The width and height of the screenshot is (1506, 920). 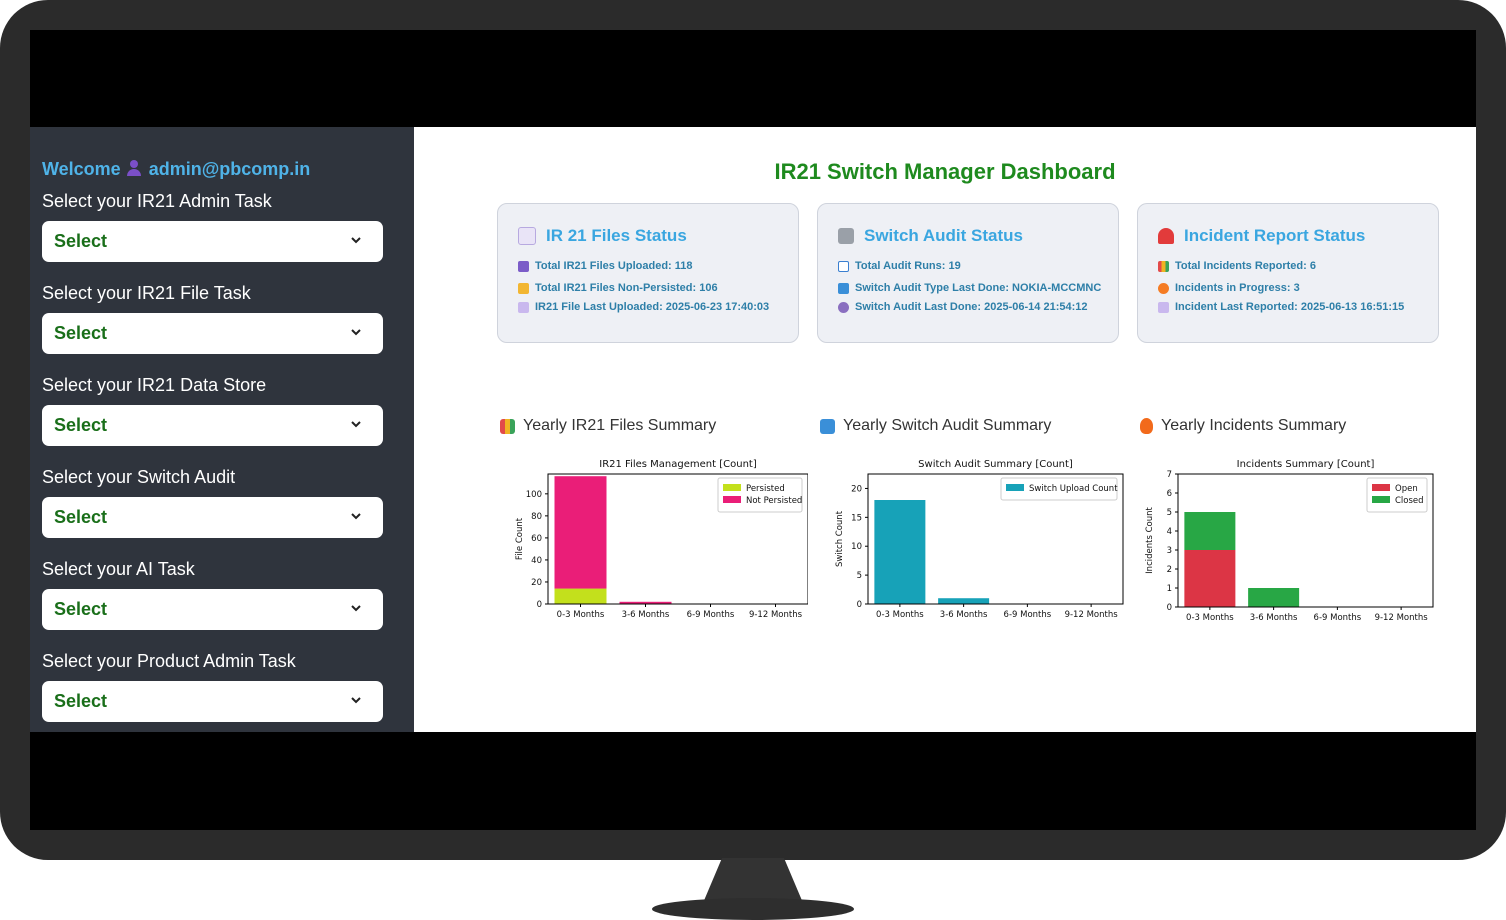 I want to click on file-task-select: Select, so click(x=212, y=333).